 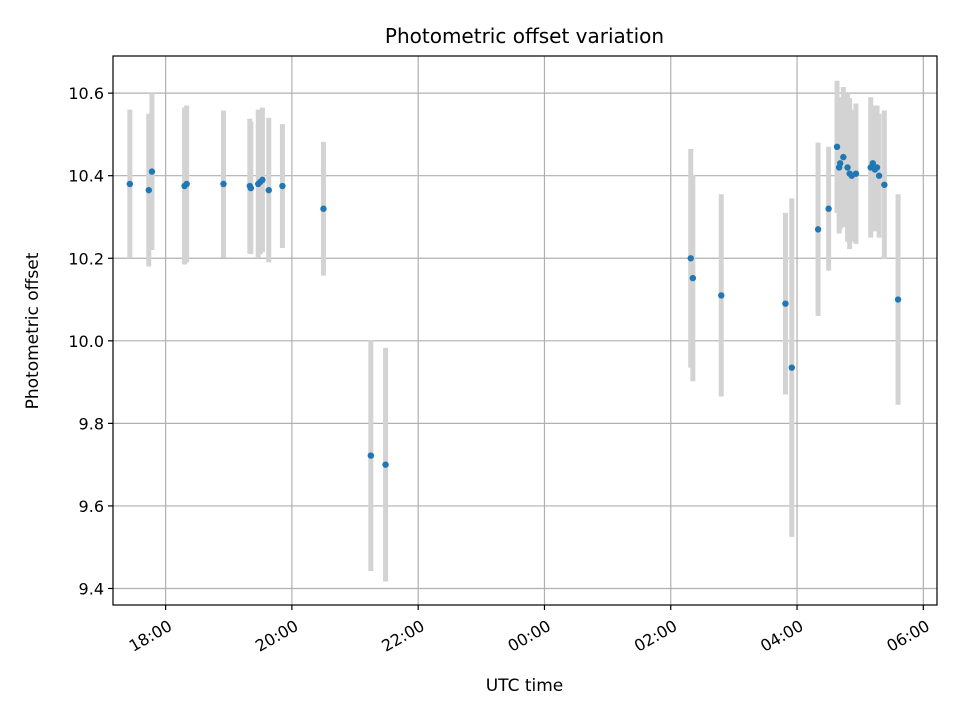 What do you see at coordinates (86, 258) in the screenshot?
I see `y-tick-label: 10.2` at bounding box center [86, 258].